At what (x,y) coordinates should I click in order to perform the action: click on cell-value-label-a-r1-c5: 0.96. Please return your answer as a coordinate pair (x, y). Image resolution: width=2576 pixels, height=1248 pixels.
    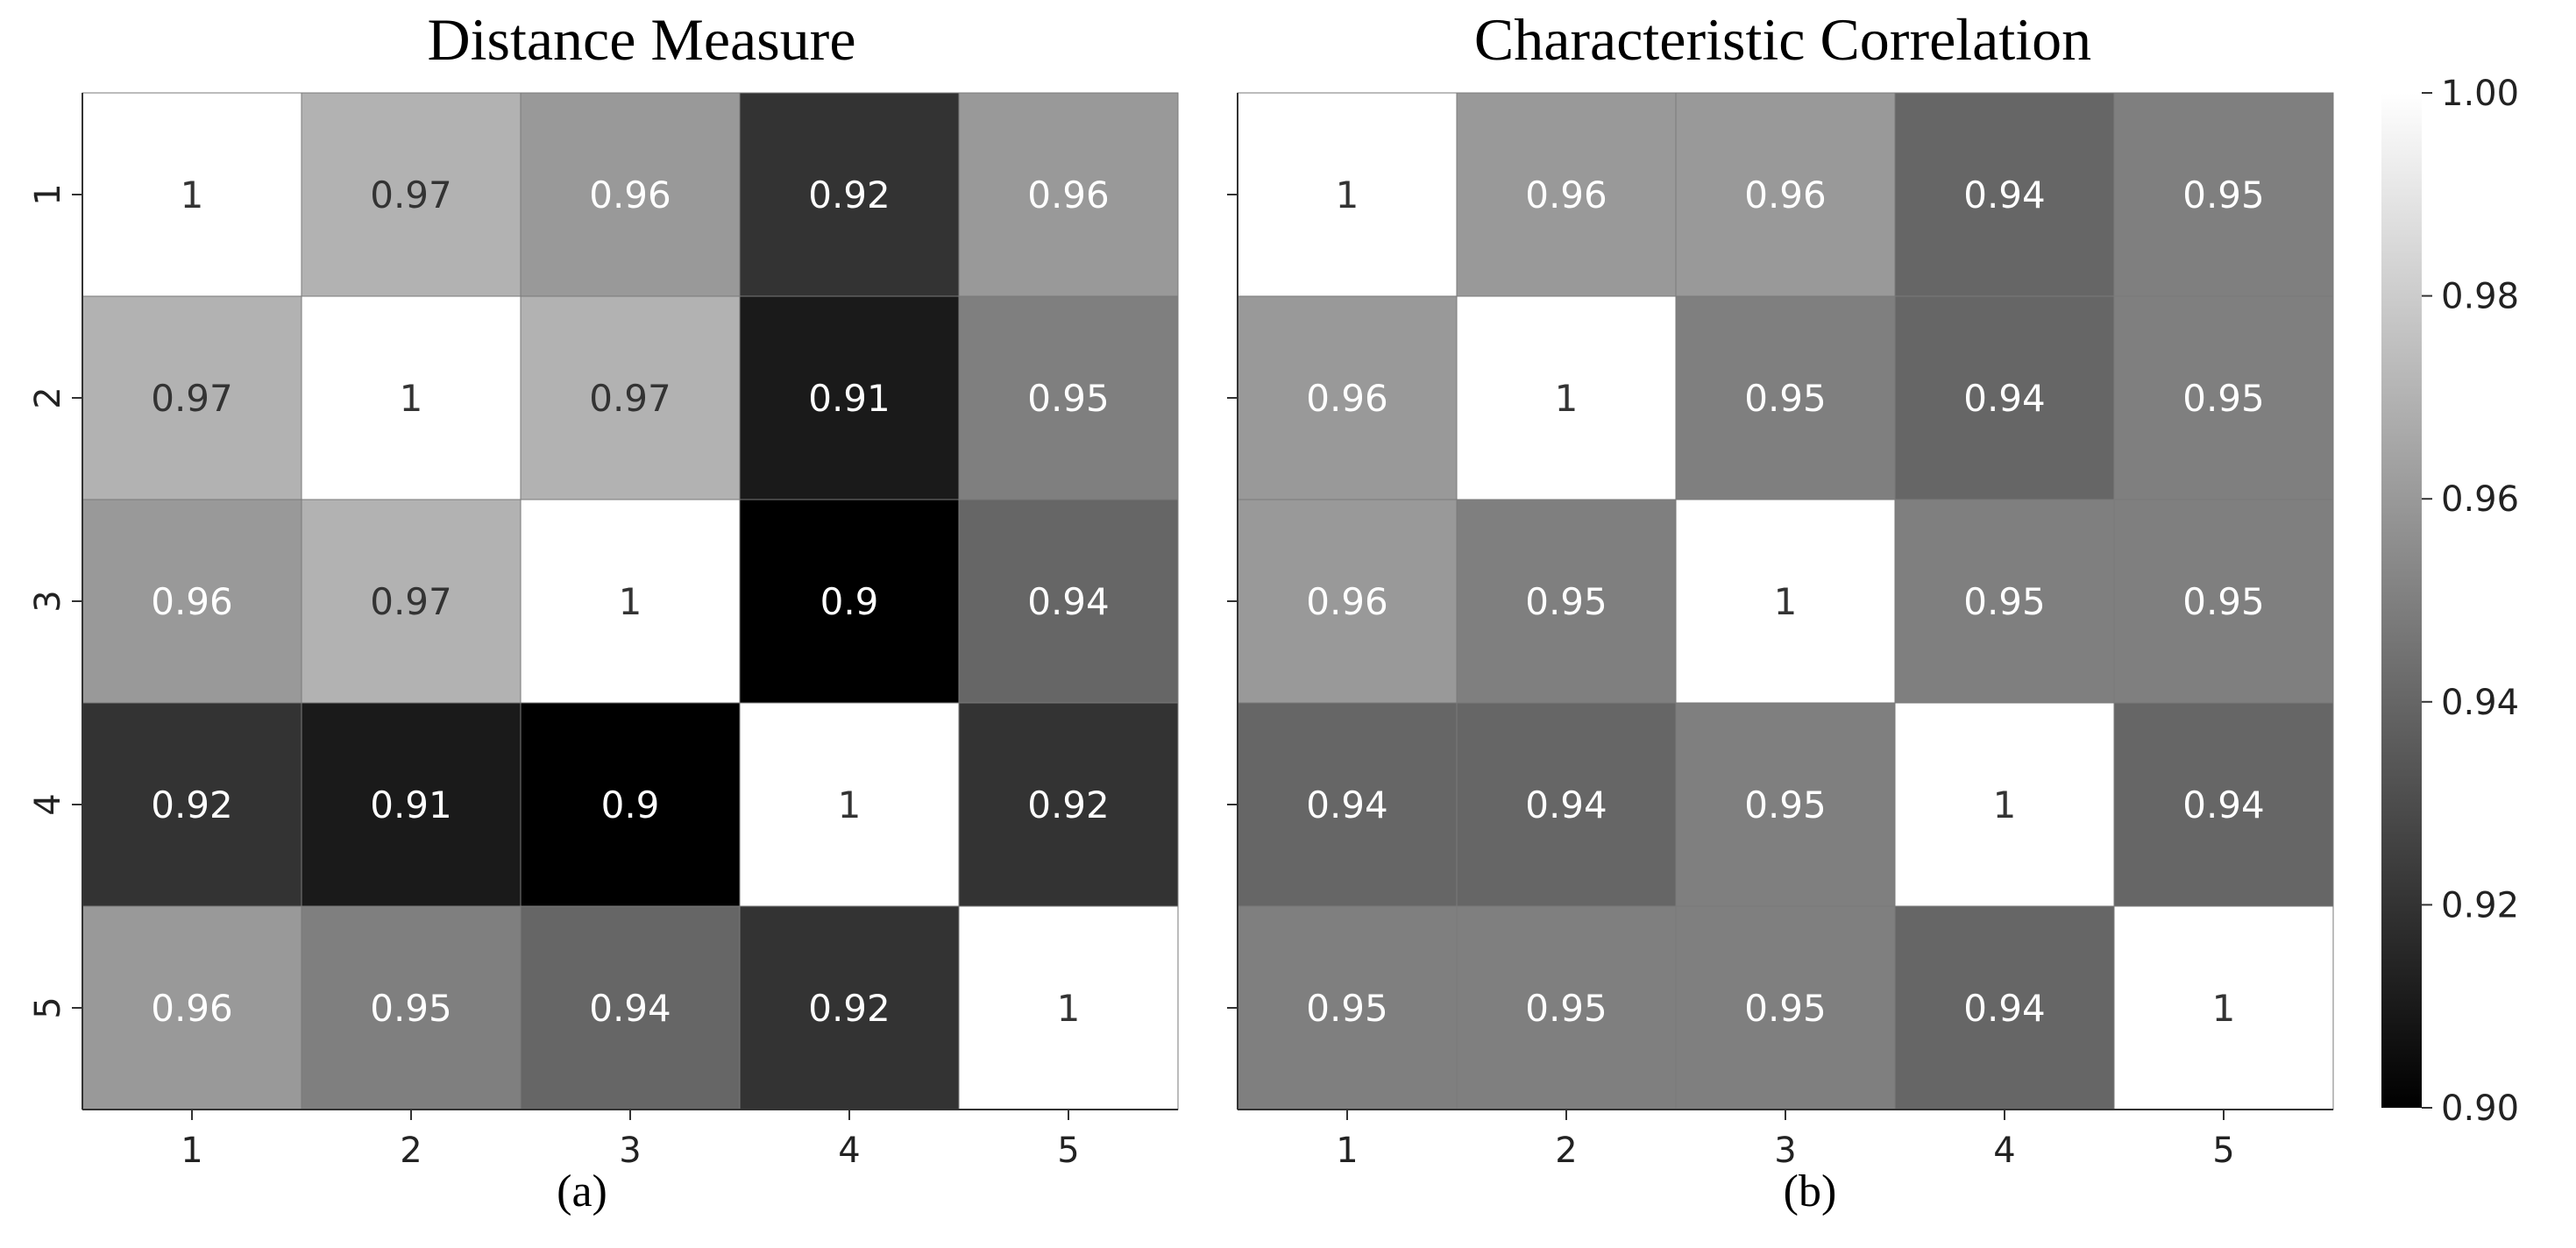
    Looking at the image, I should click on (1068, 195).